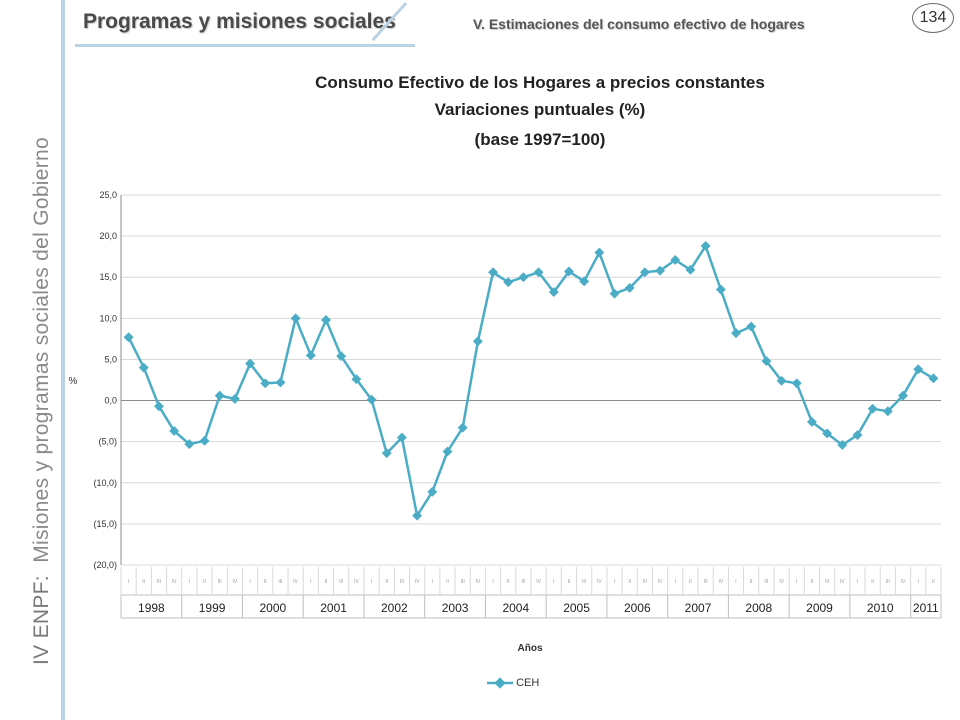  I want to click on x-axis-label: Años, so click(530, 648).